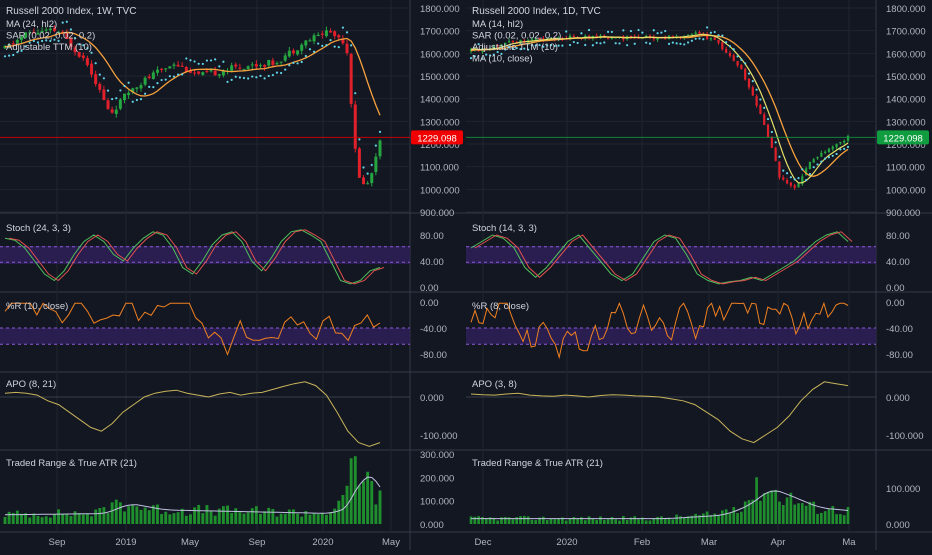 Image resolution: width=932 pixels, height=555 pixels. What do you see at coordinates (192, 257) in the screenshot?
I see `stoch-k-line` at bounding box center [192, 257].